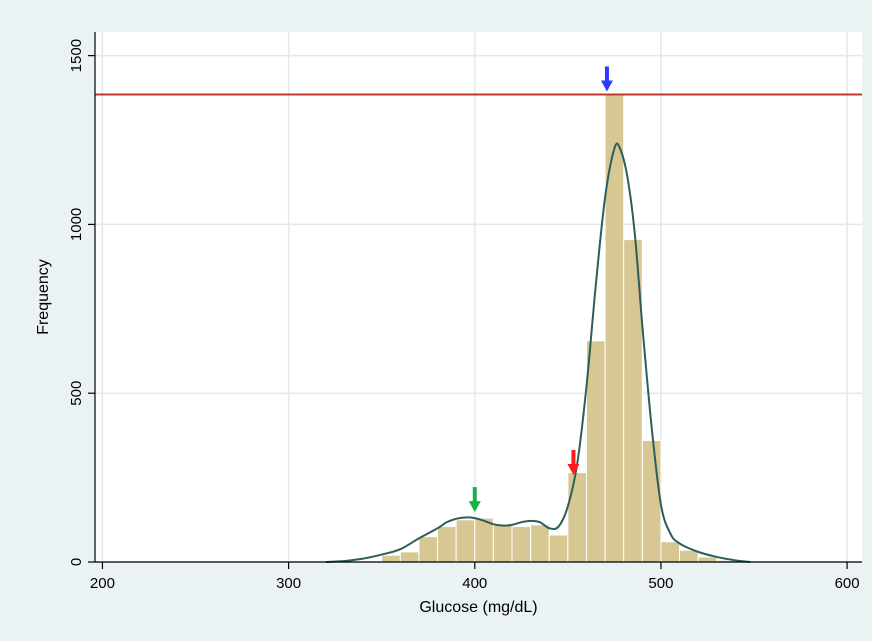 The image size is (872, 641). What do you see at coordinates (660, 583) in the screenshot?
I see `x-tick-label-500: 500` at bounding box center [660, 583].